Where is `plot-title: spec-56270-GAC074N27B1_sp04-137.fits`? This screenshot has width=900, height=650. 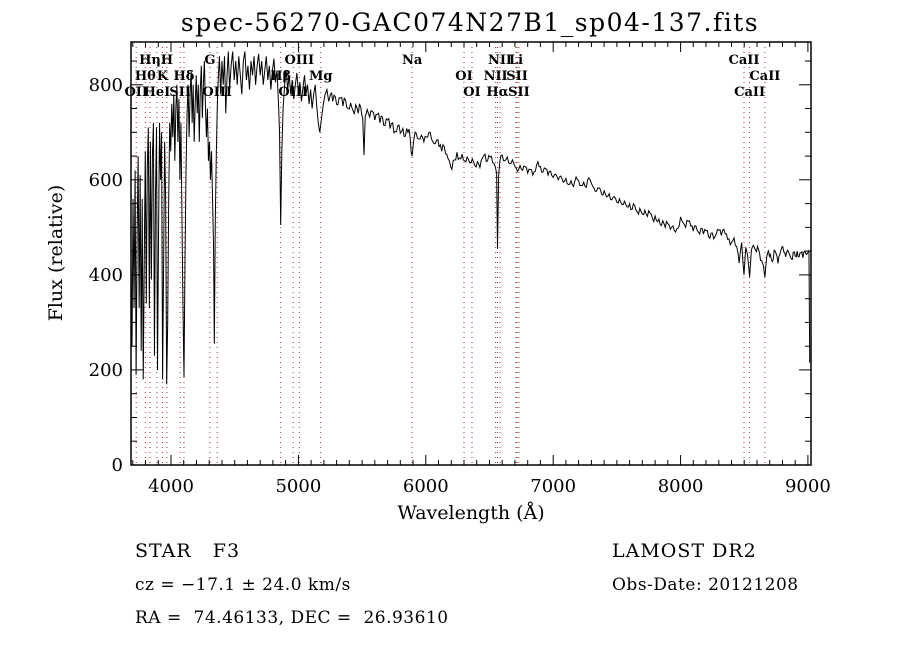 plot-title: spec-56270-GAC074N27B1_sp04-137.fits is located at coordinates (470, 22).